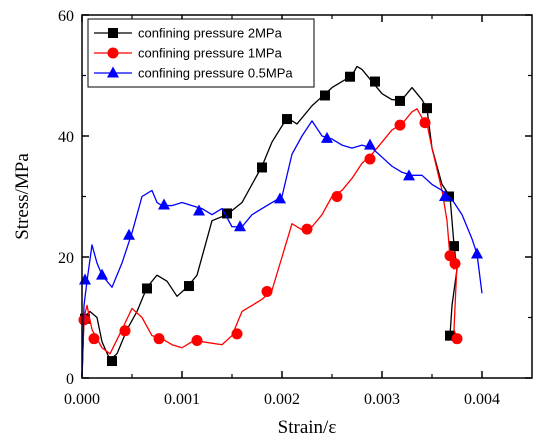  I want to click on x-tick-label: 0.001, so click(182, 399).